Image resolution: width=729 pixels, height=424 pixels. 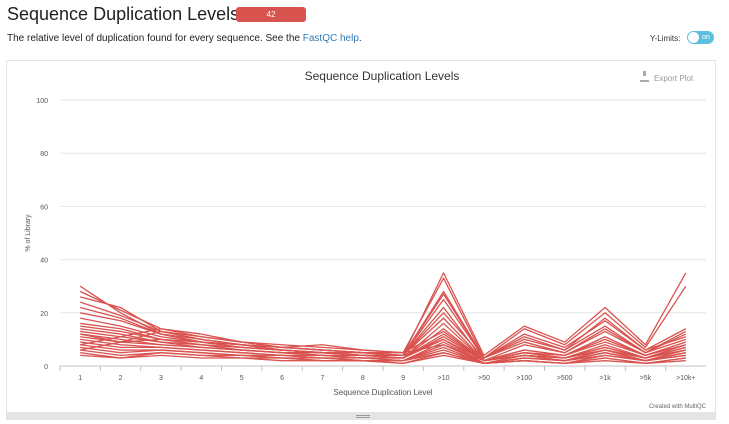 I want to click on export-label: Export Plot, so click(x=674, y=78).